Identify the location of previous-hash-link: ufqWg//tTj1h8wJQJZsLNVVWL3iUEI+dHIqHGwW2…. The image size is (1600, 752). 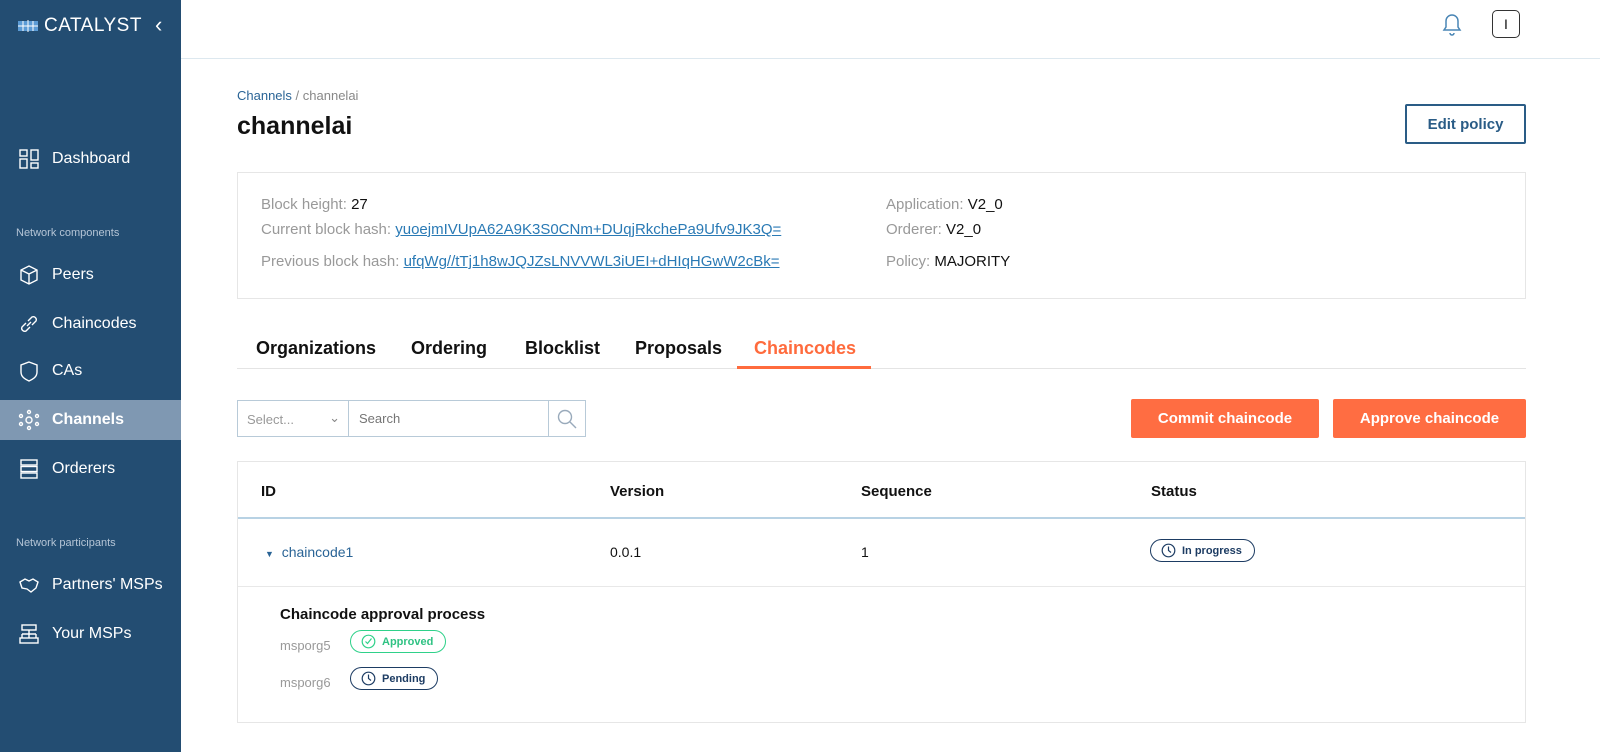
(591, 261).